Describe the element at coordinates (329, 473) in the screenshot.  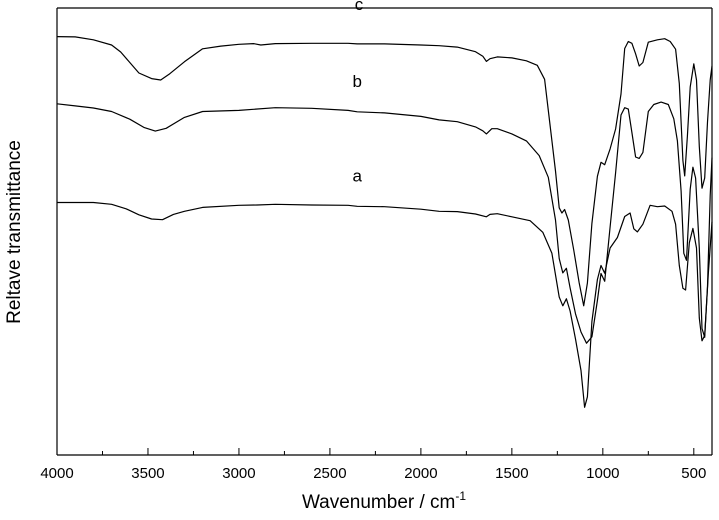
I see `x-tick-label-2500: 2500` at that location.